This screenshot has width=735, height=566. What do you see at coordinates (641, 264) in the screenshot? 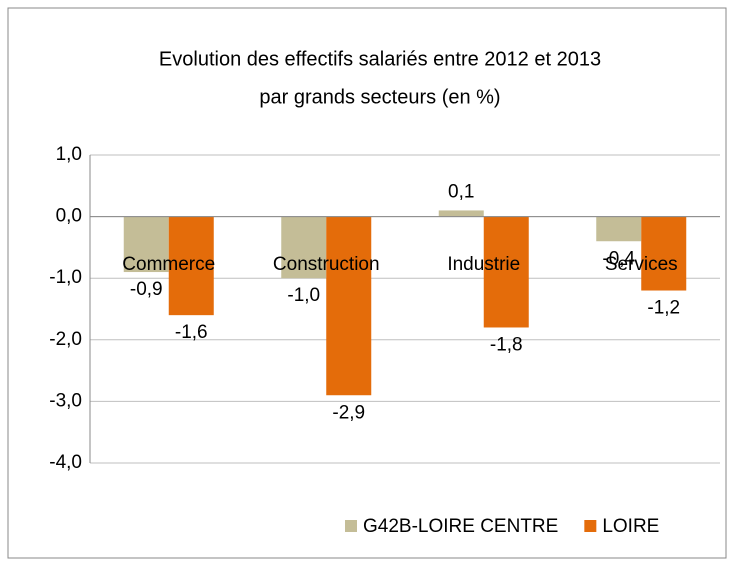
I see `category-label: Services` at bounding box center [641, 264].